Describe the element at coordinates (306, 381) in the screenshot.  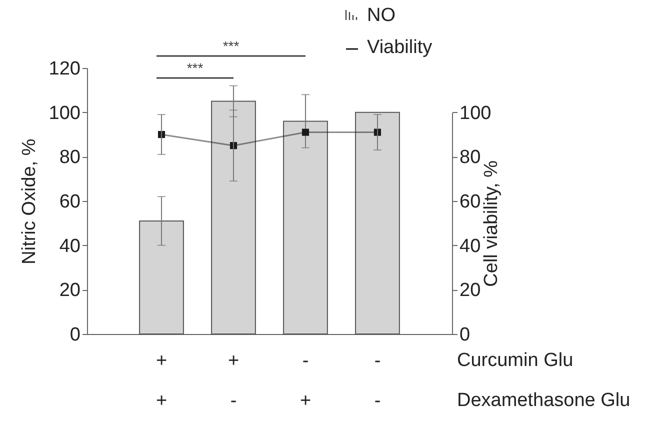
I see `x-tick-label: - +` at that location.